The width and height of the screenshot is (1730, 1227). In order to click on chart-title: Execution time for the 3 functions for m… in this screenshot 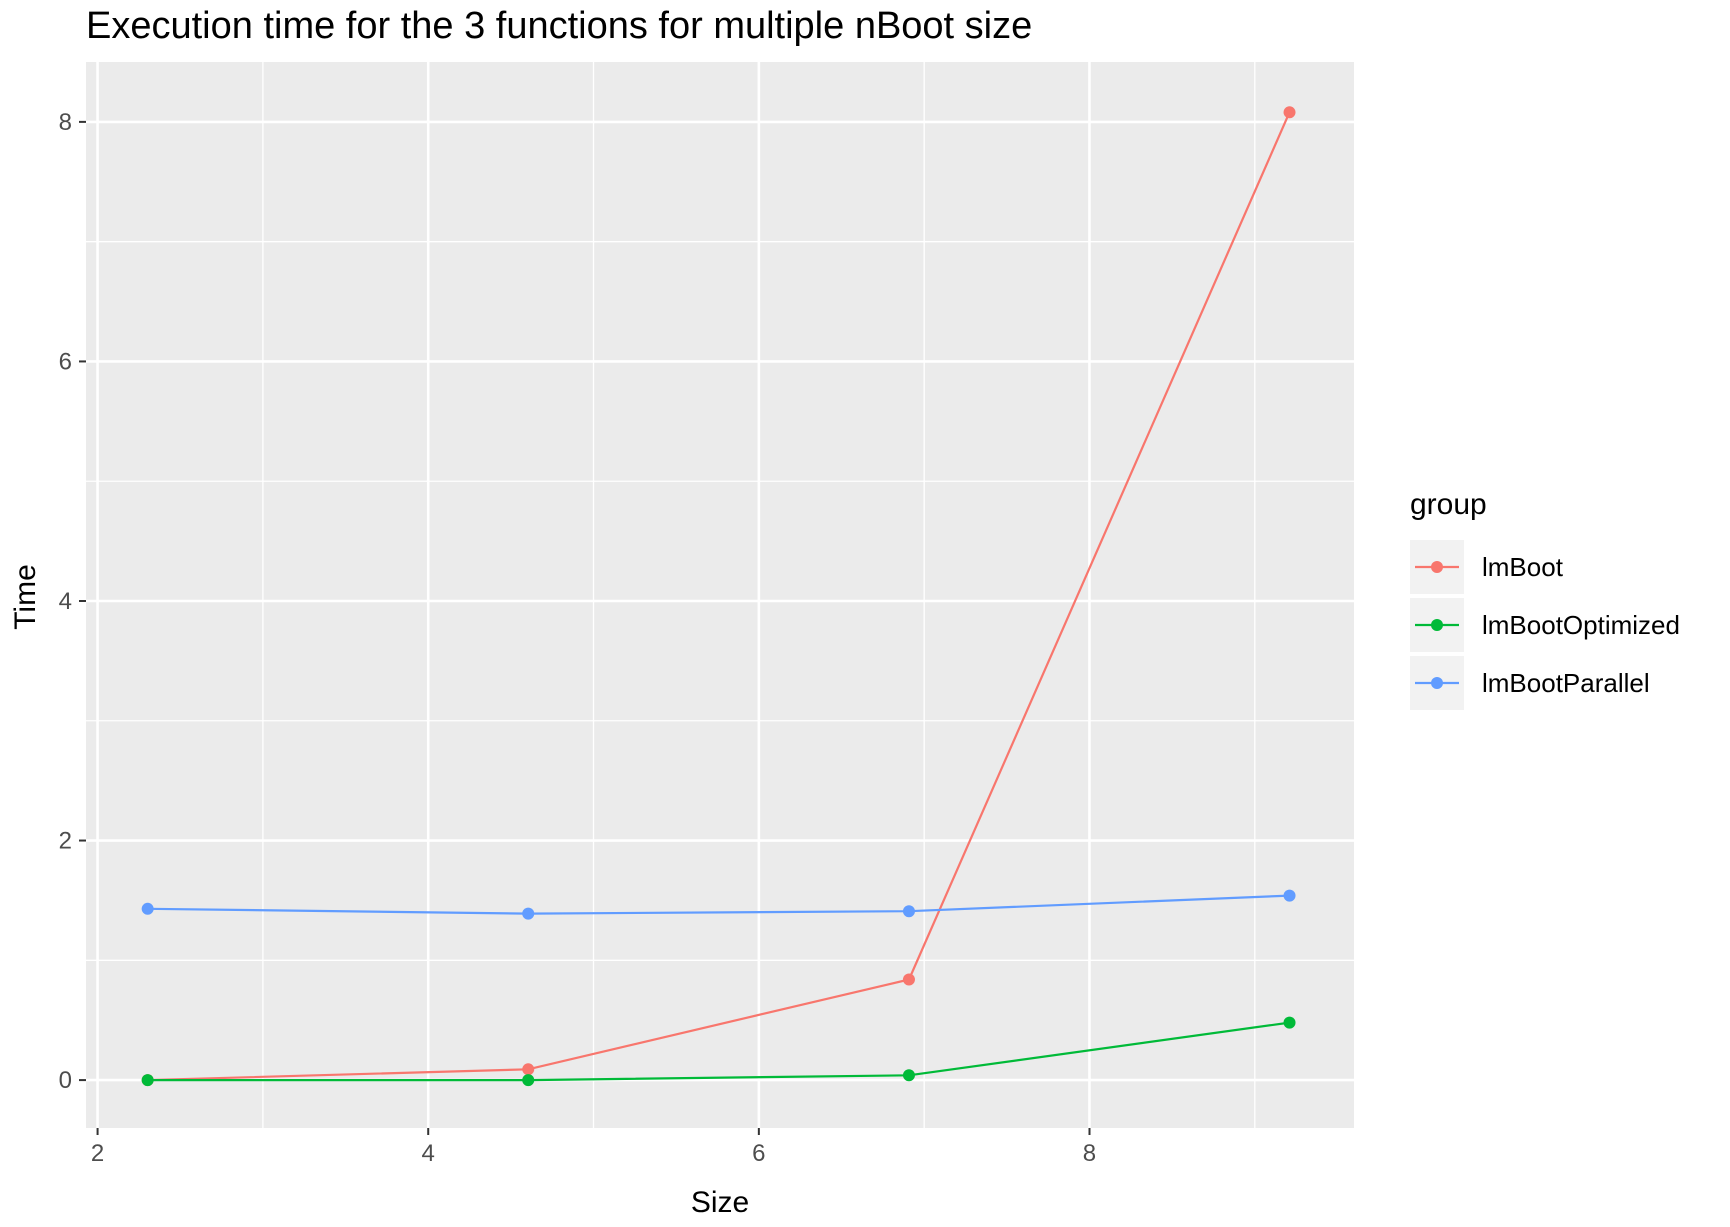, I will do `click(559, 26)`.